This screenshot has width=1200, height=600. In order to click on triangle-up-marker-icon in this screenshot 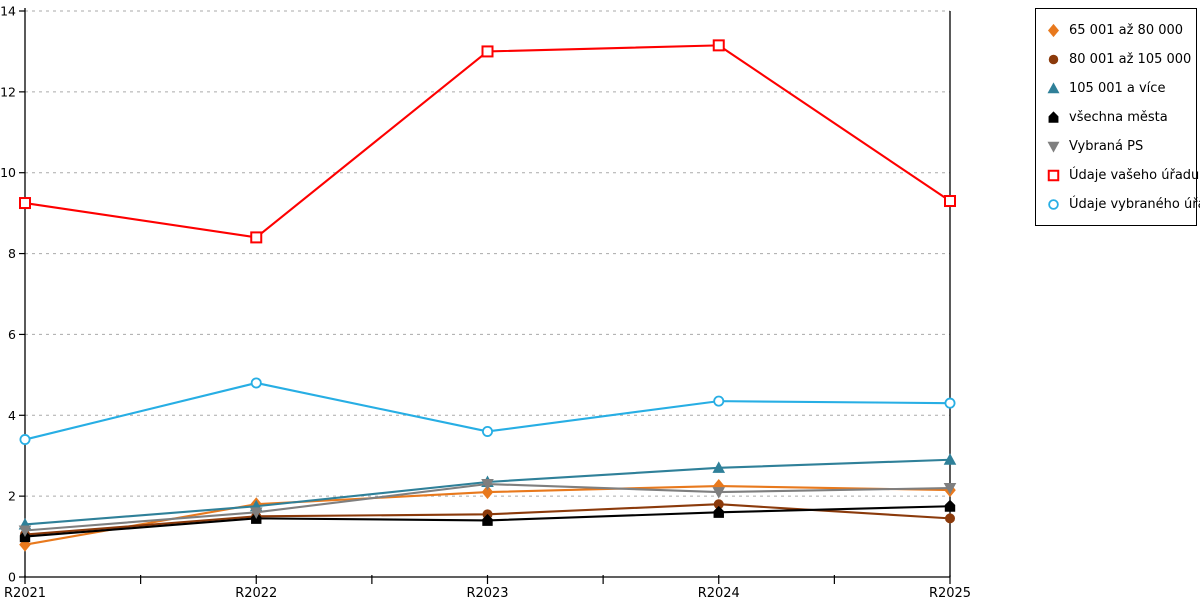, I will do `click(1053, 88)`.